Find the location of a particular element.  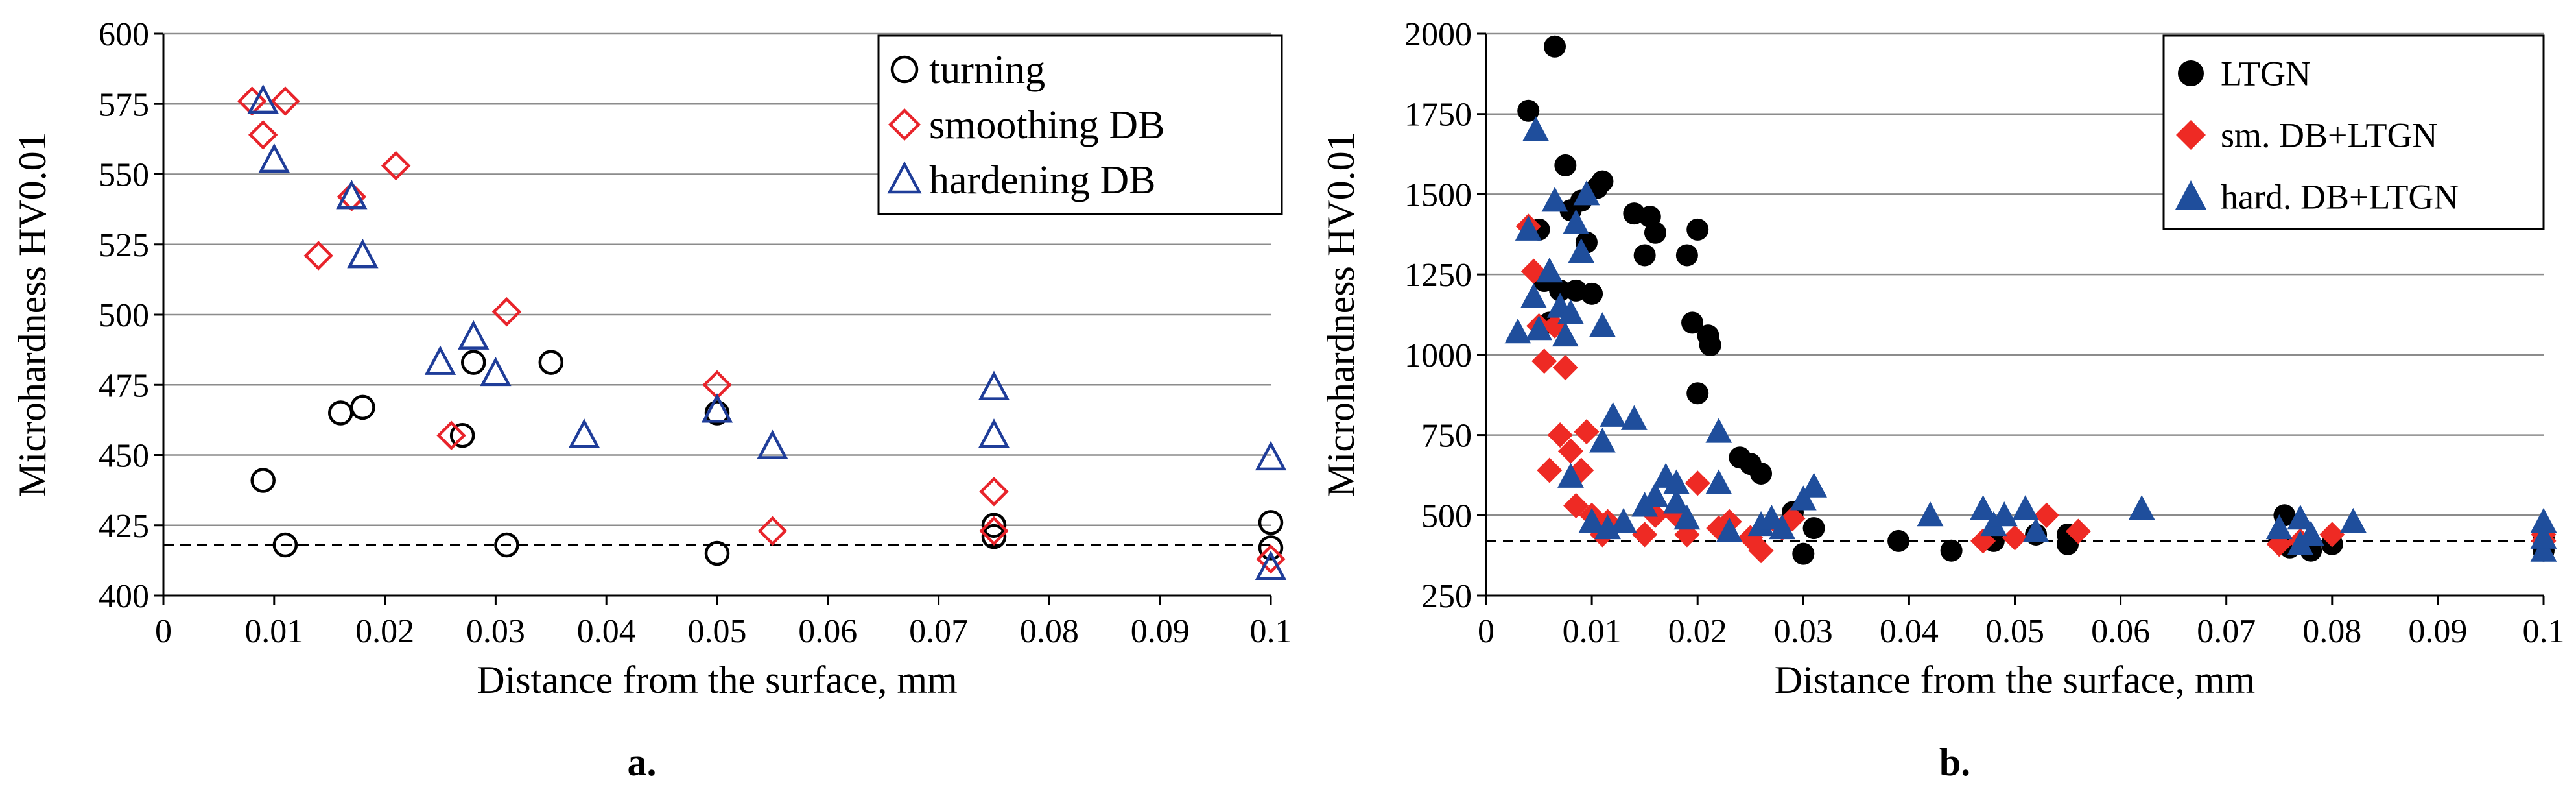

y-axis-title: Microhardness HV0.01 is located at coordinates (32, 314).